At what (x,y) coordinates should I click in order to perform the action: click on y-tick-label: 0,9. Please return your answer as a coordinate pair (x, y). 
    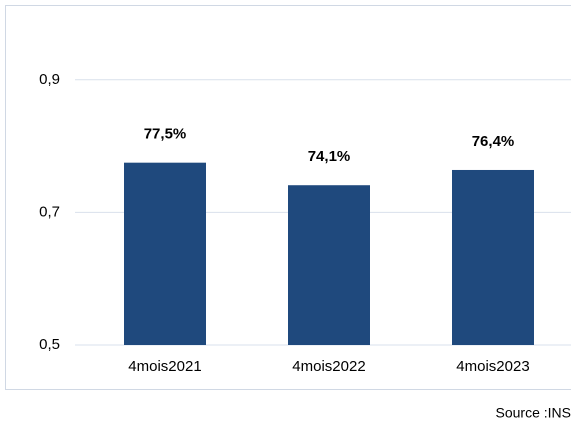
    Looking at the image, I should click on (49, 79).